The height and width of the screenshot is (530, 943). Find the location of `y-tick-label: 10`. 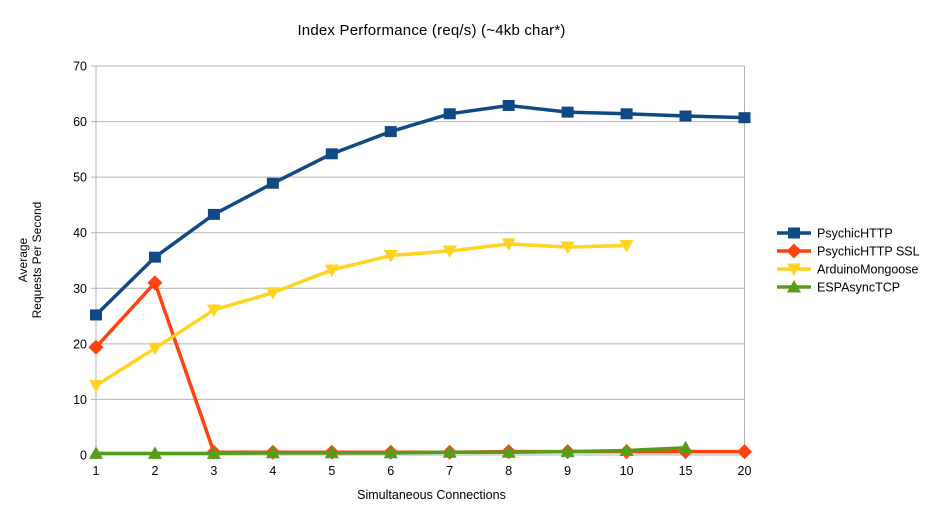

y-tick-label: 10 is located at coordinates (80, 400).